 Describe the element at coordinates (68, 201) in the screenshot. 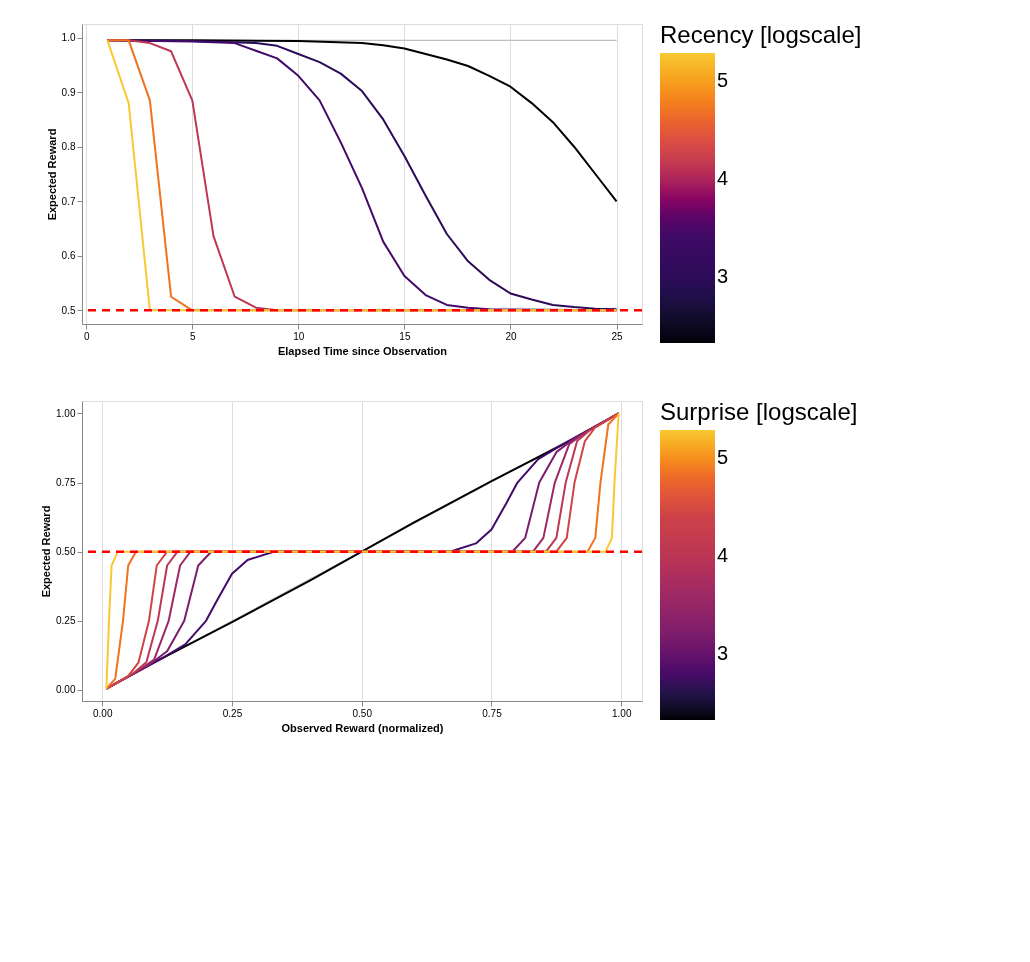

I see `y-tick-label: 0.7` at that location.